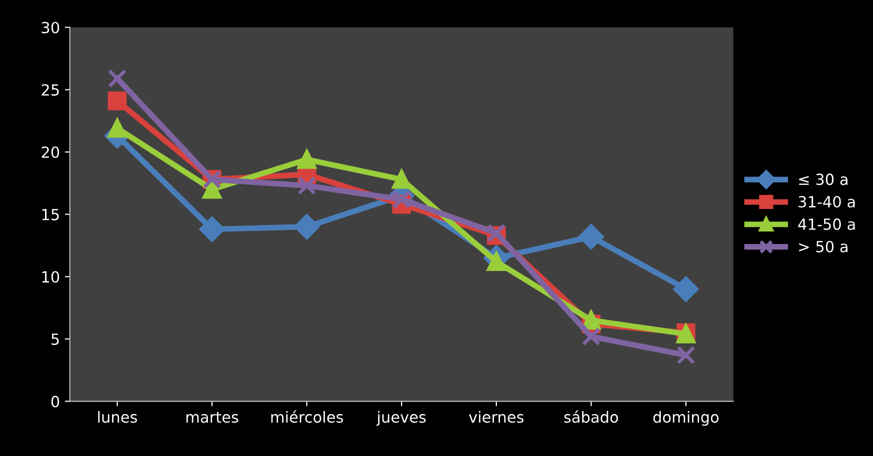 The width and height of the screenshot is (873, 456). What do you see at coordinates (826, 202) in the screenshot?
I see `legend-label: 31-40 a` at bounding box center [826, 202].